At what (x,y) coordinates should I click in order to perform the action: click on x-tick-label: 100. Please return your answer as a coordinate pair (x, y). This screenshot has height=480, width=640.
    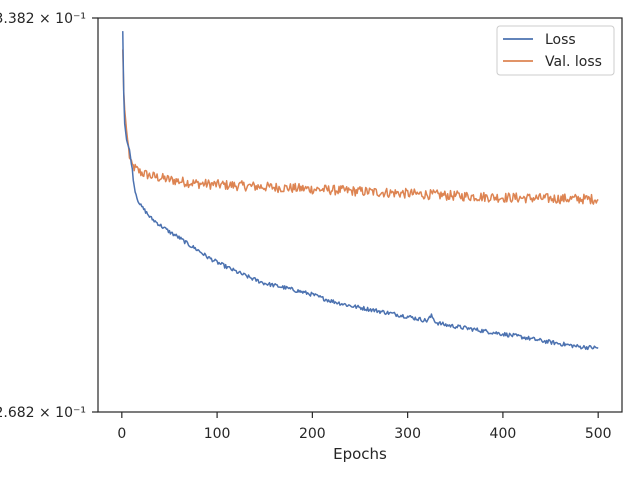
    Looking at the image, I should click on (217, 434).